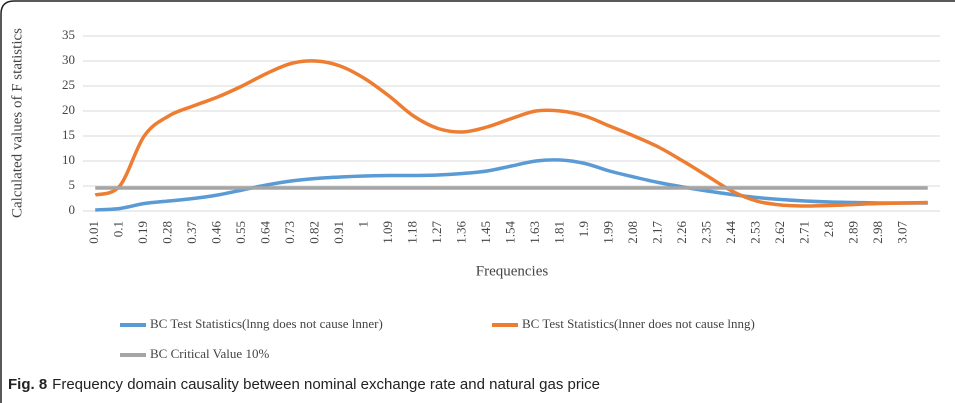 The height and width of the screenshot is (403, 955). What do you see at coordinates (167, 232) in the screenshot?
I see `x-tick-label: 0.28` at bounding box center [167, 232].